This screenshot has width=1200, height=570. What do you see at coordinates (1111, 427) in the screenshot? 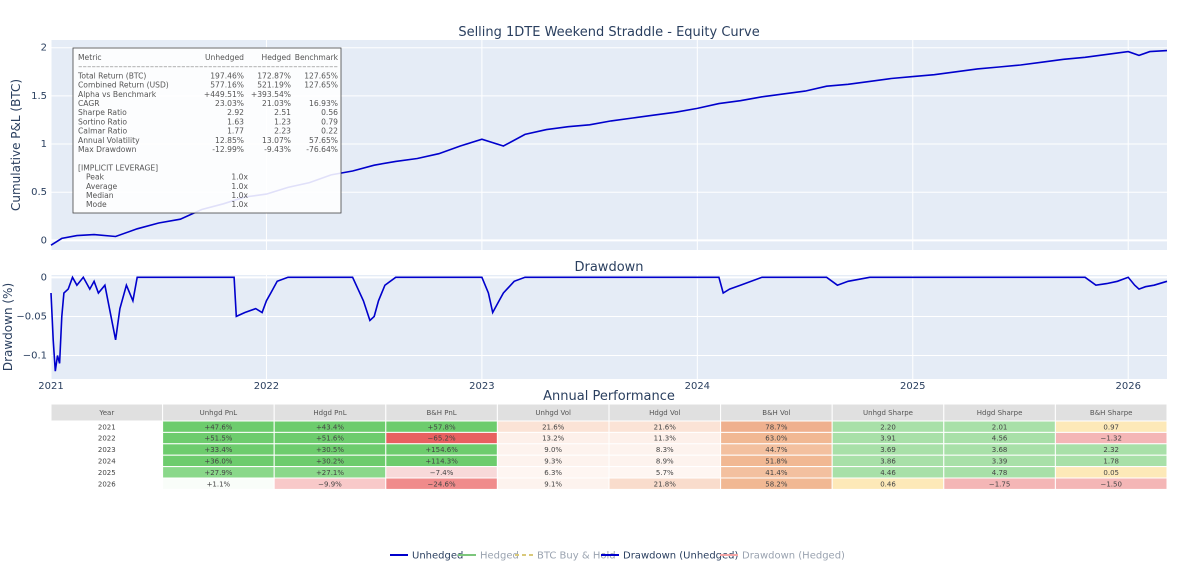
I see `table-cell-value: 0.97` at bounding box center [1111, 427].